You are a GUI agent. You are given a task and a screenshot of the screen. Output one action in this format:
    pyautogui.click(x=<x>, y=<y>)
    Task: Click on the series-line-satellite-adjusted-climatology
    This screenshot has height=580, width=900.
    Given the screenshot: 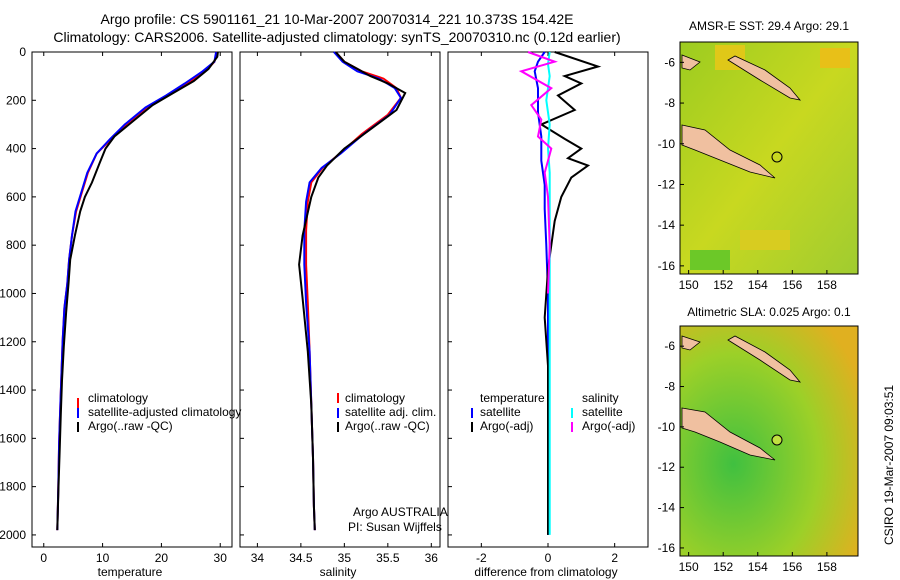 What is the action you would take?
    pyautogui.click(x=137, y=291)
    